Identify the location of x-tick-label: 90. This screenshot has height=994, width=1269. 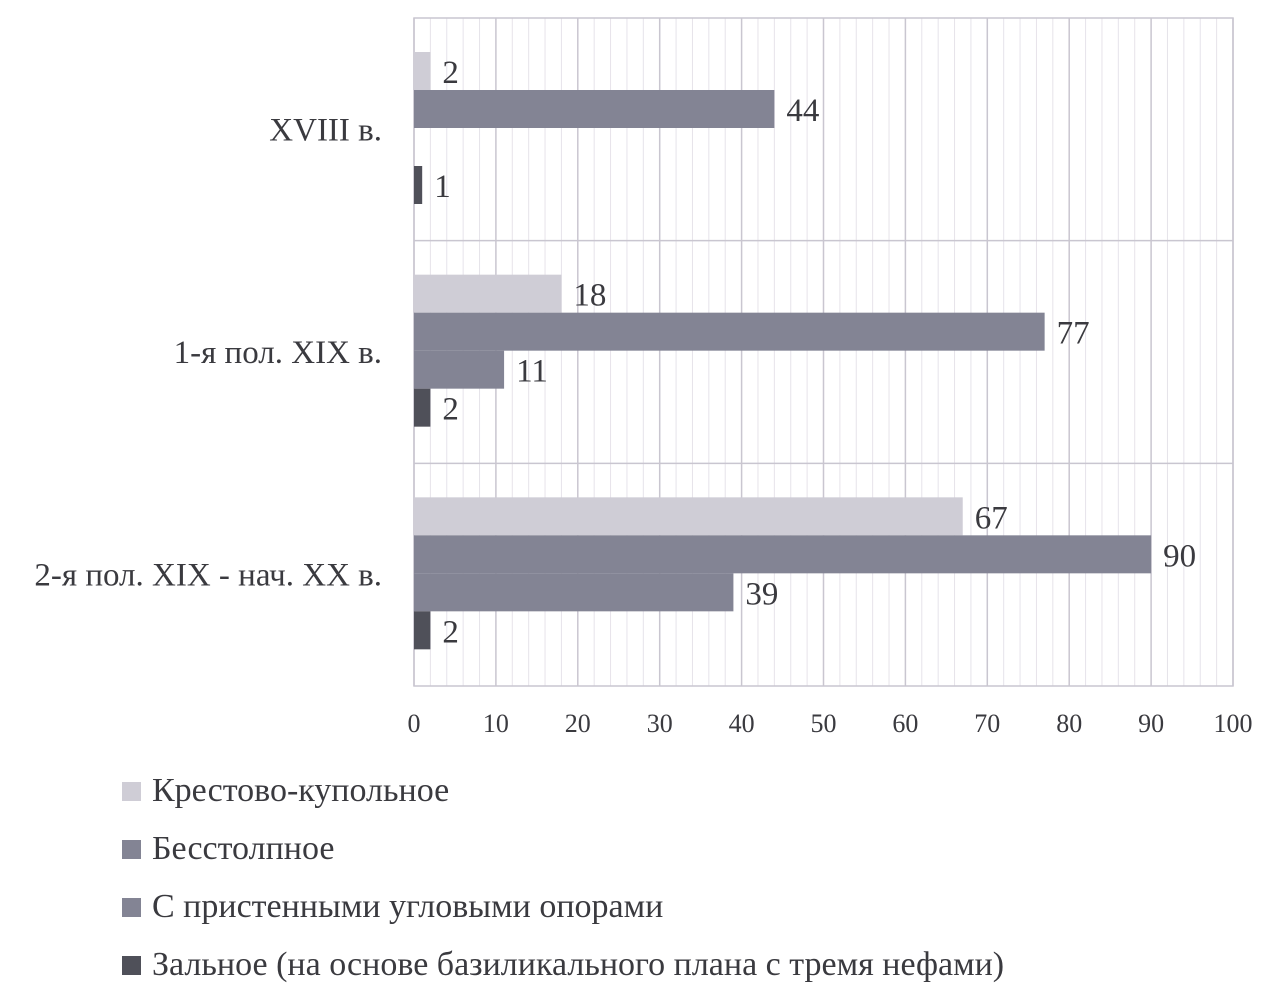
(1151, 723).